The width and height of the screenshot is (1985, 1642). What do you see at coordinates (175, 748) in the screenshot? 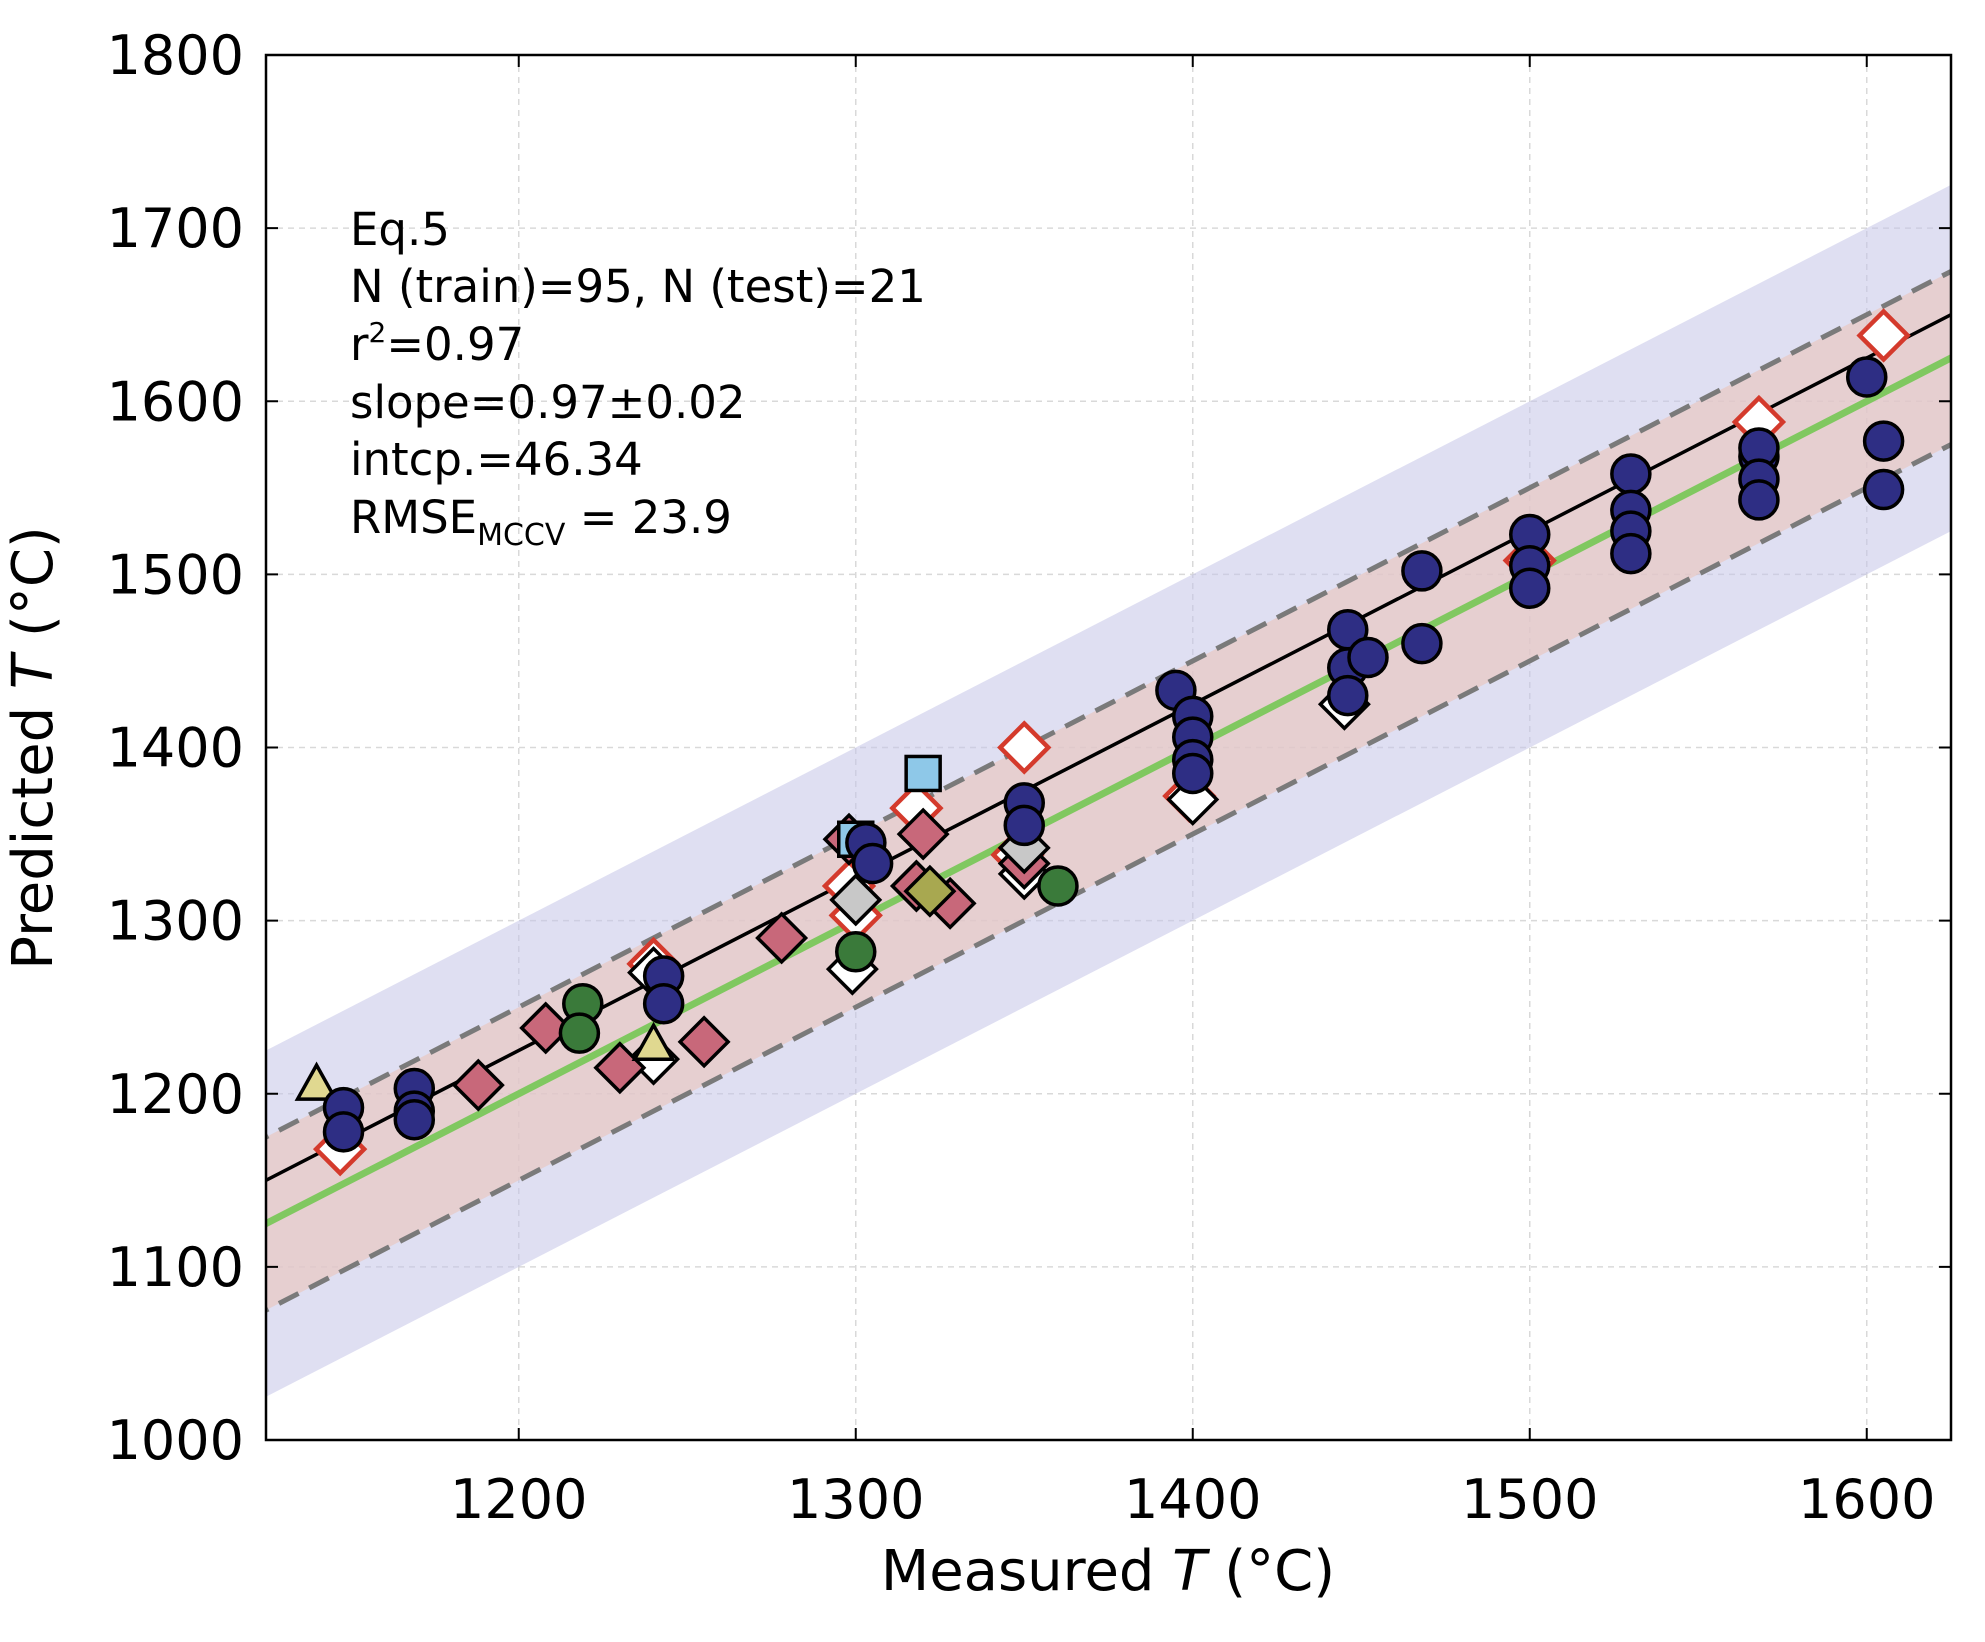
I see `y-tick-label: 1400` at bounding box center [175, 748].